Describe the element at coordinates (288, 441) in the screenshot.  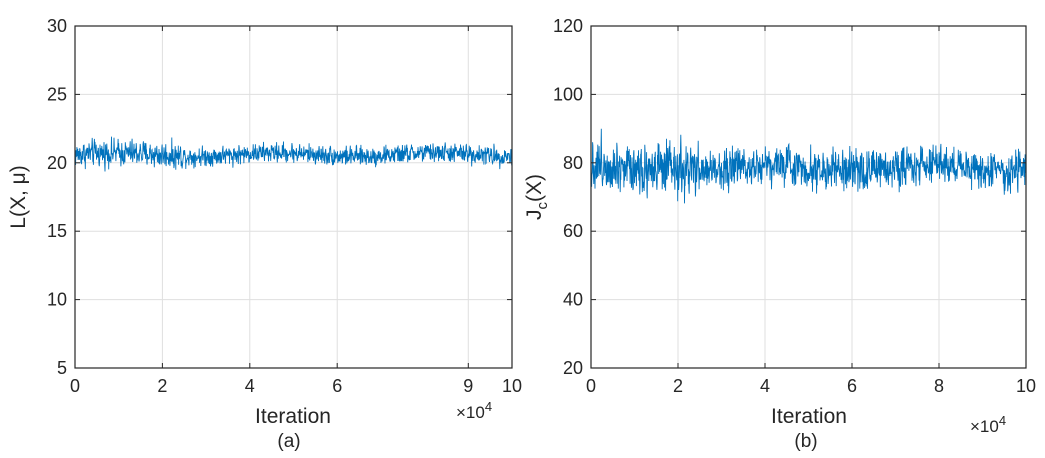
I see `panel-a-subplot-label: (a)` at that location.